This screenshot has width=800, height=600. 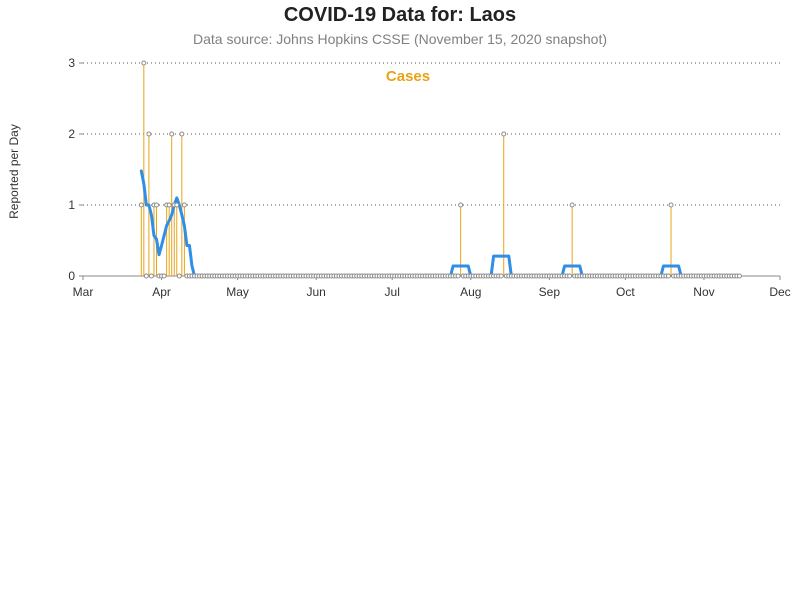 I want to click on x-tick-label: Aug, so click(x=470, y=292).